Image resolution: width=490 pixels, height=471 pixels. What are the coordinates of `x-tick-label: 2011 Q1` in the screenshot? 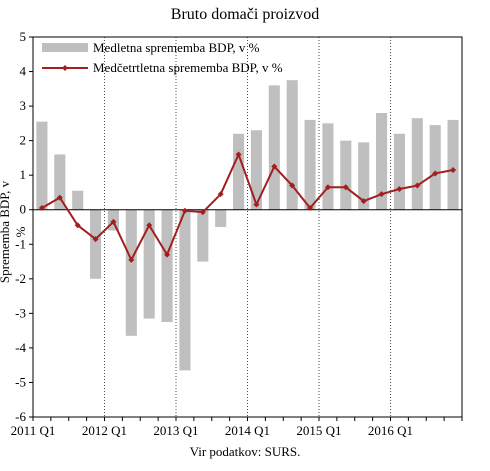 It's located at (33, 430).